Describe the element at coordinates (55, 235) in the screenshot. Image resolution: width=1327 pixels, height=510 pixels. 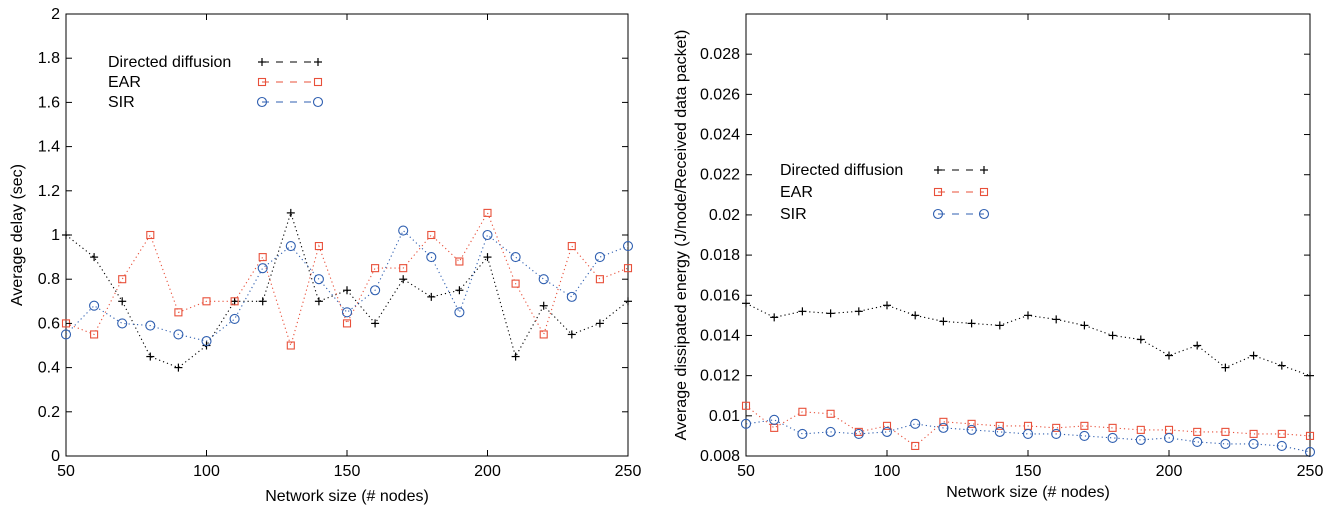
I see `y-tick-label: 1` at that location.